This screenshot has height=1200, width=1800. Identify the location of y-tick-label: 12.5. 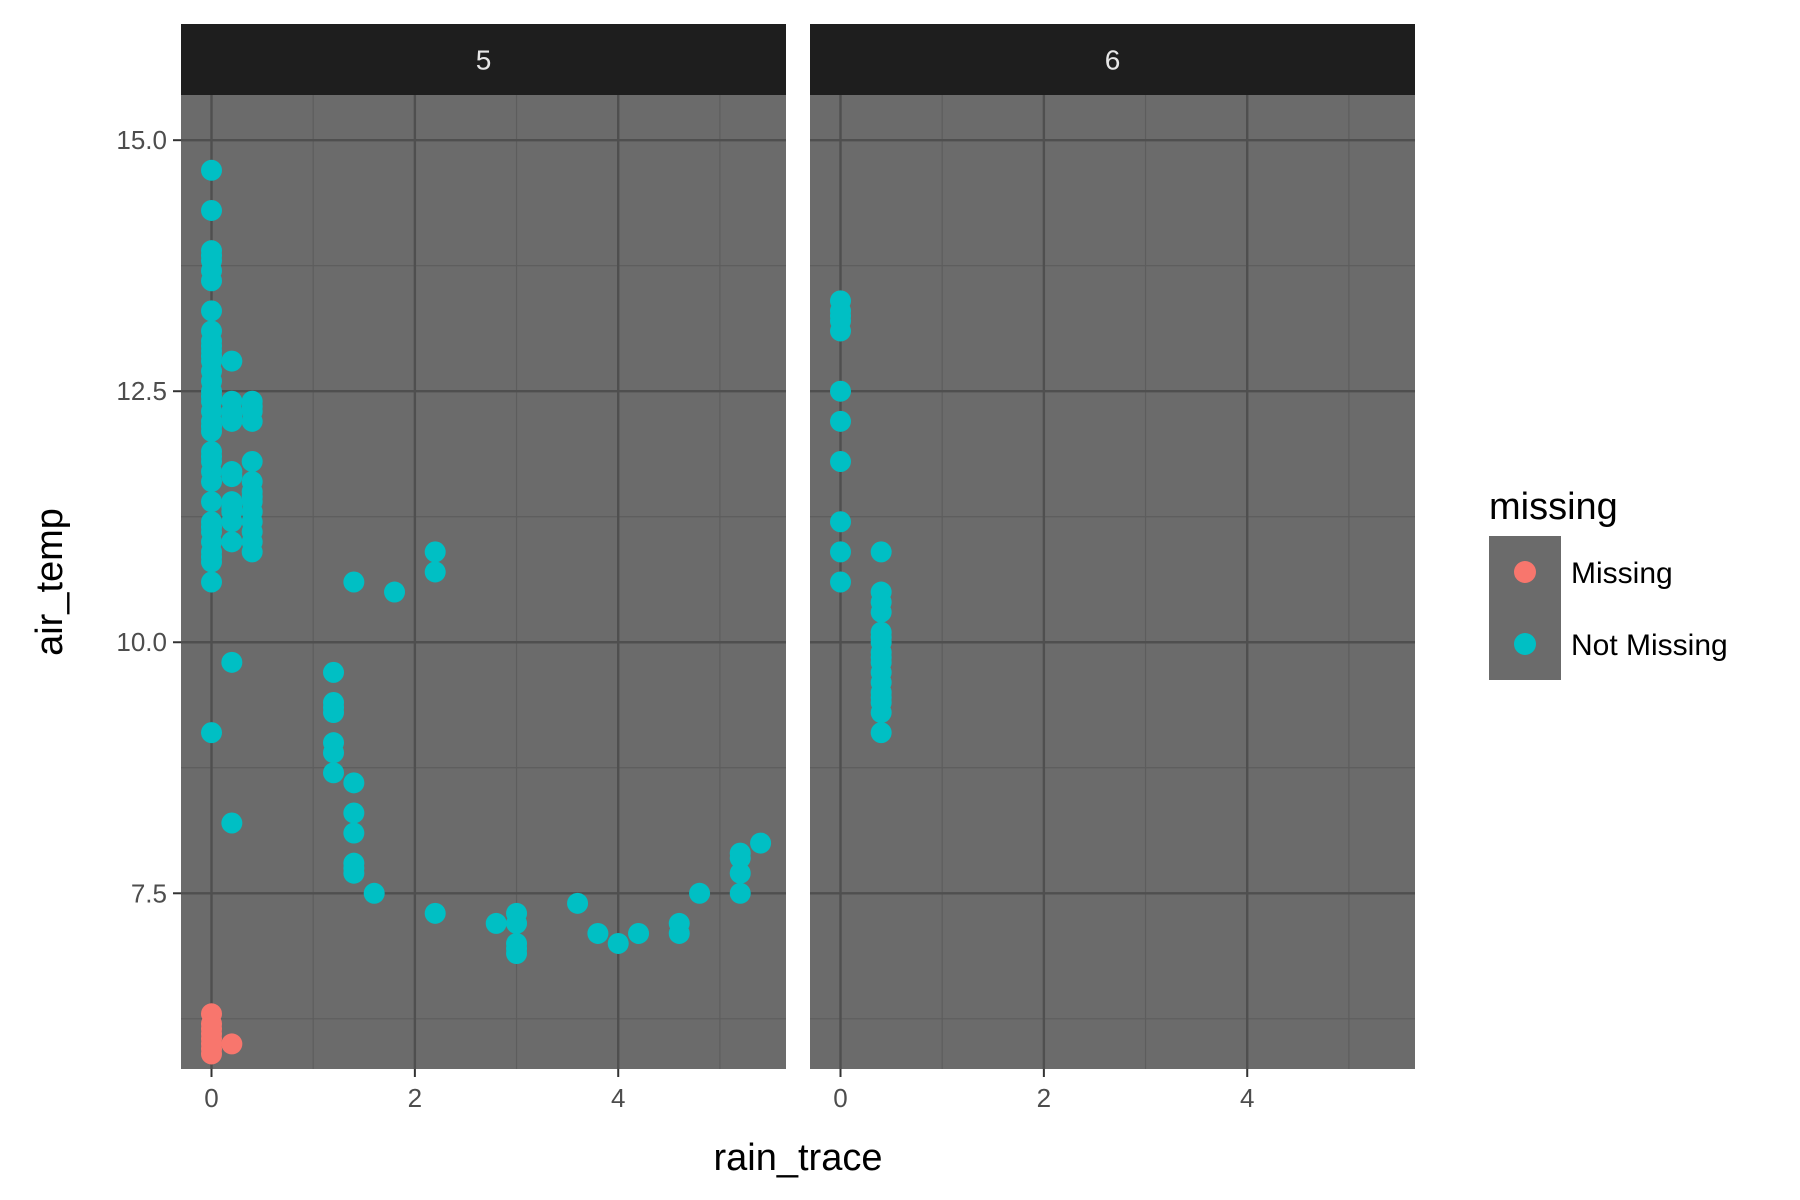
(141, 391).